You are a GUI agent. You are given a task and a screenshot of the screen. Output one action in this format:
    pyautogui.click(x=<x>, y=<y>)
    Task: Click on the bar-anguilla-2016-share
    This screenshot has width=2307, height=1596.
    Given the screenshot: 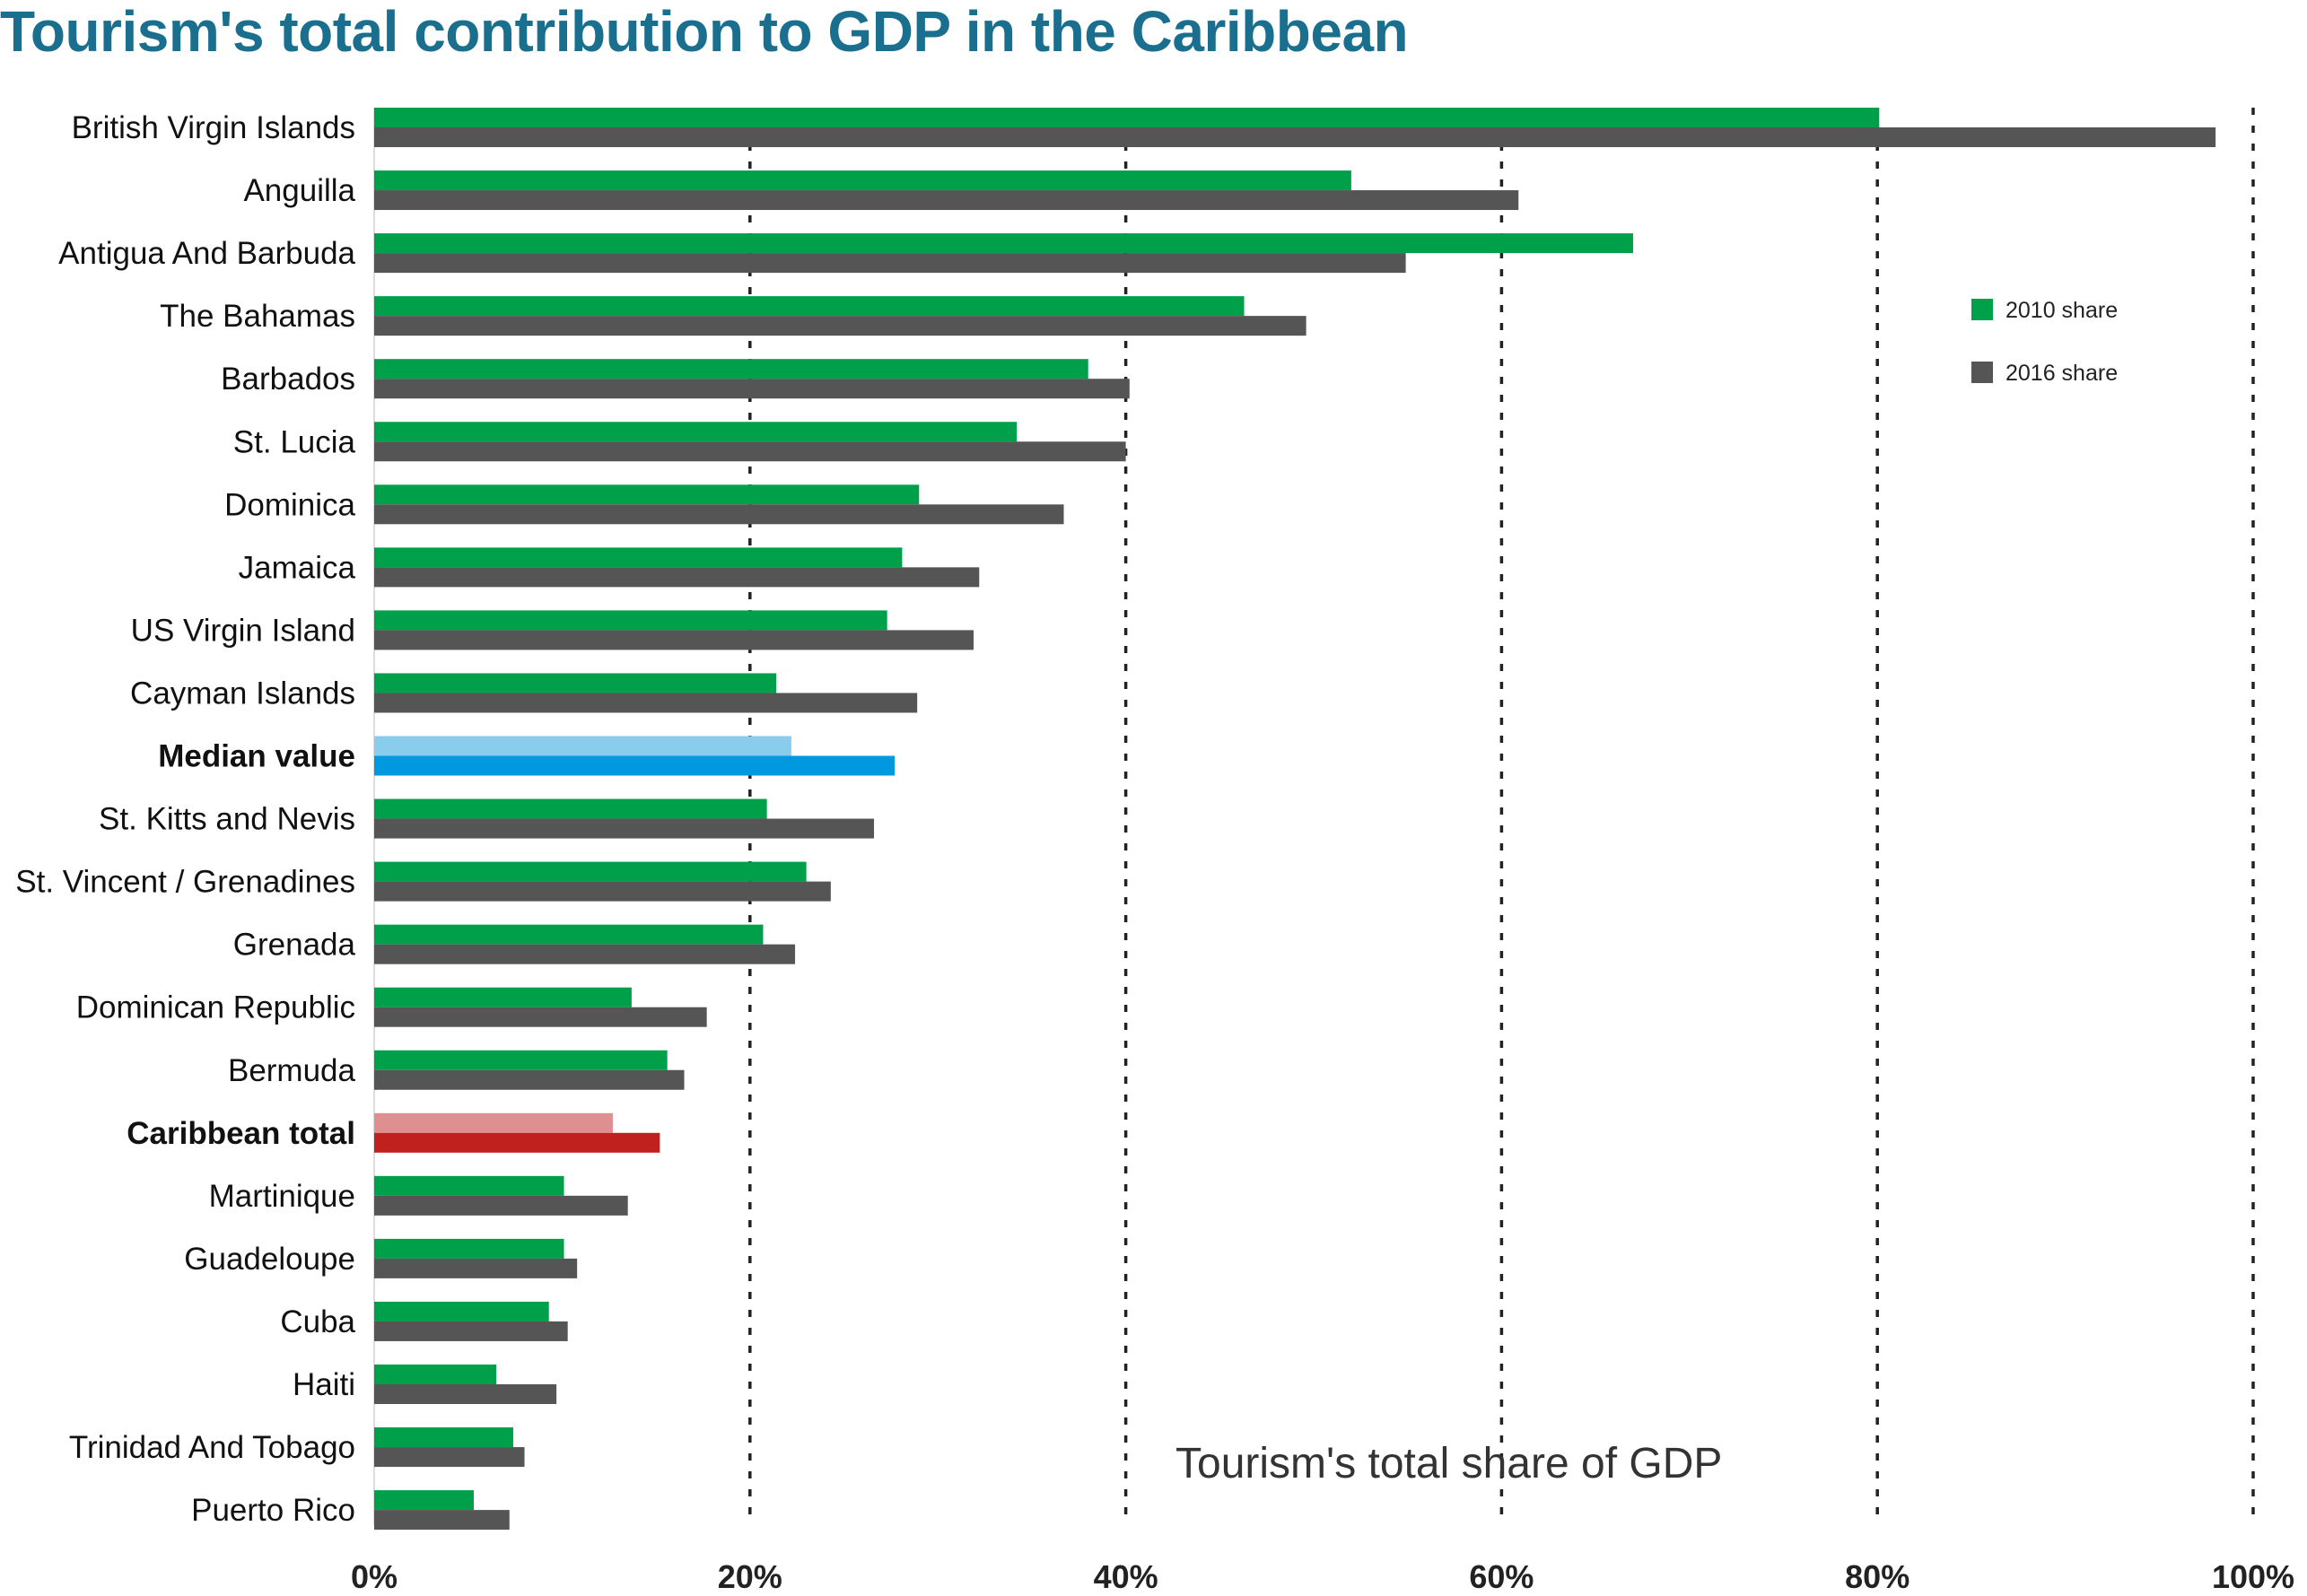 What is the action you would take?
    pyautogui.click(x=946, y=200)
    